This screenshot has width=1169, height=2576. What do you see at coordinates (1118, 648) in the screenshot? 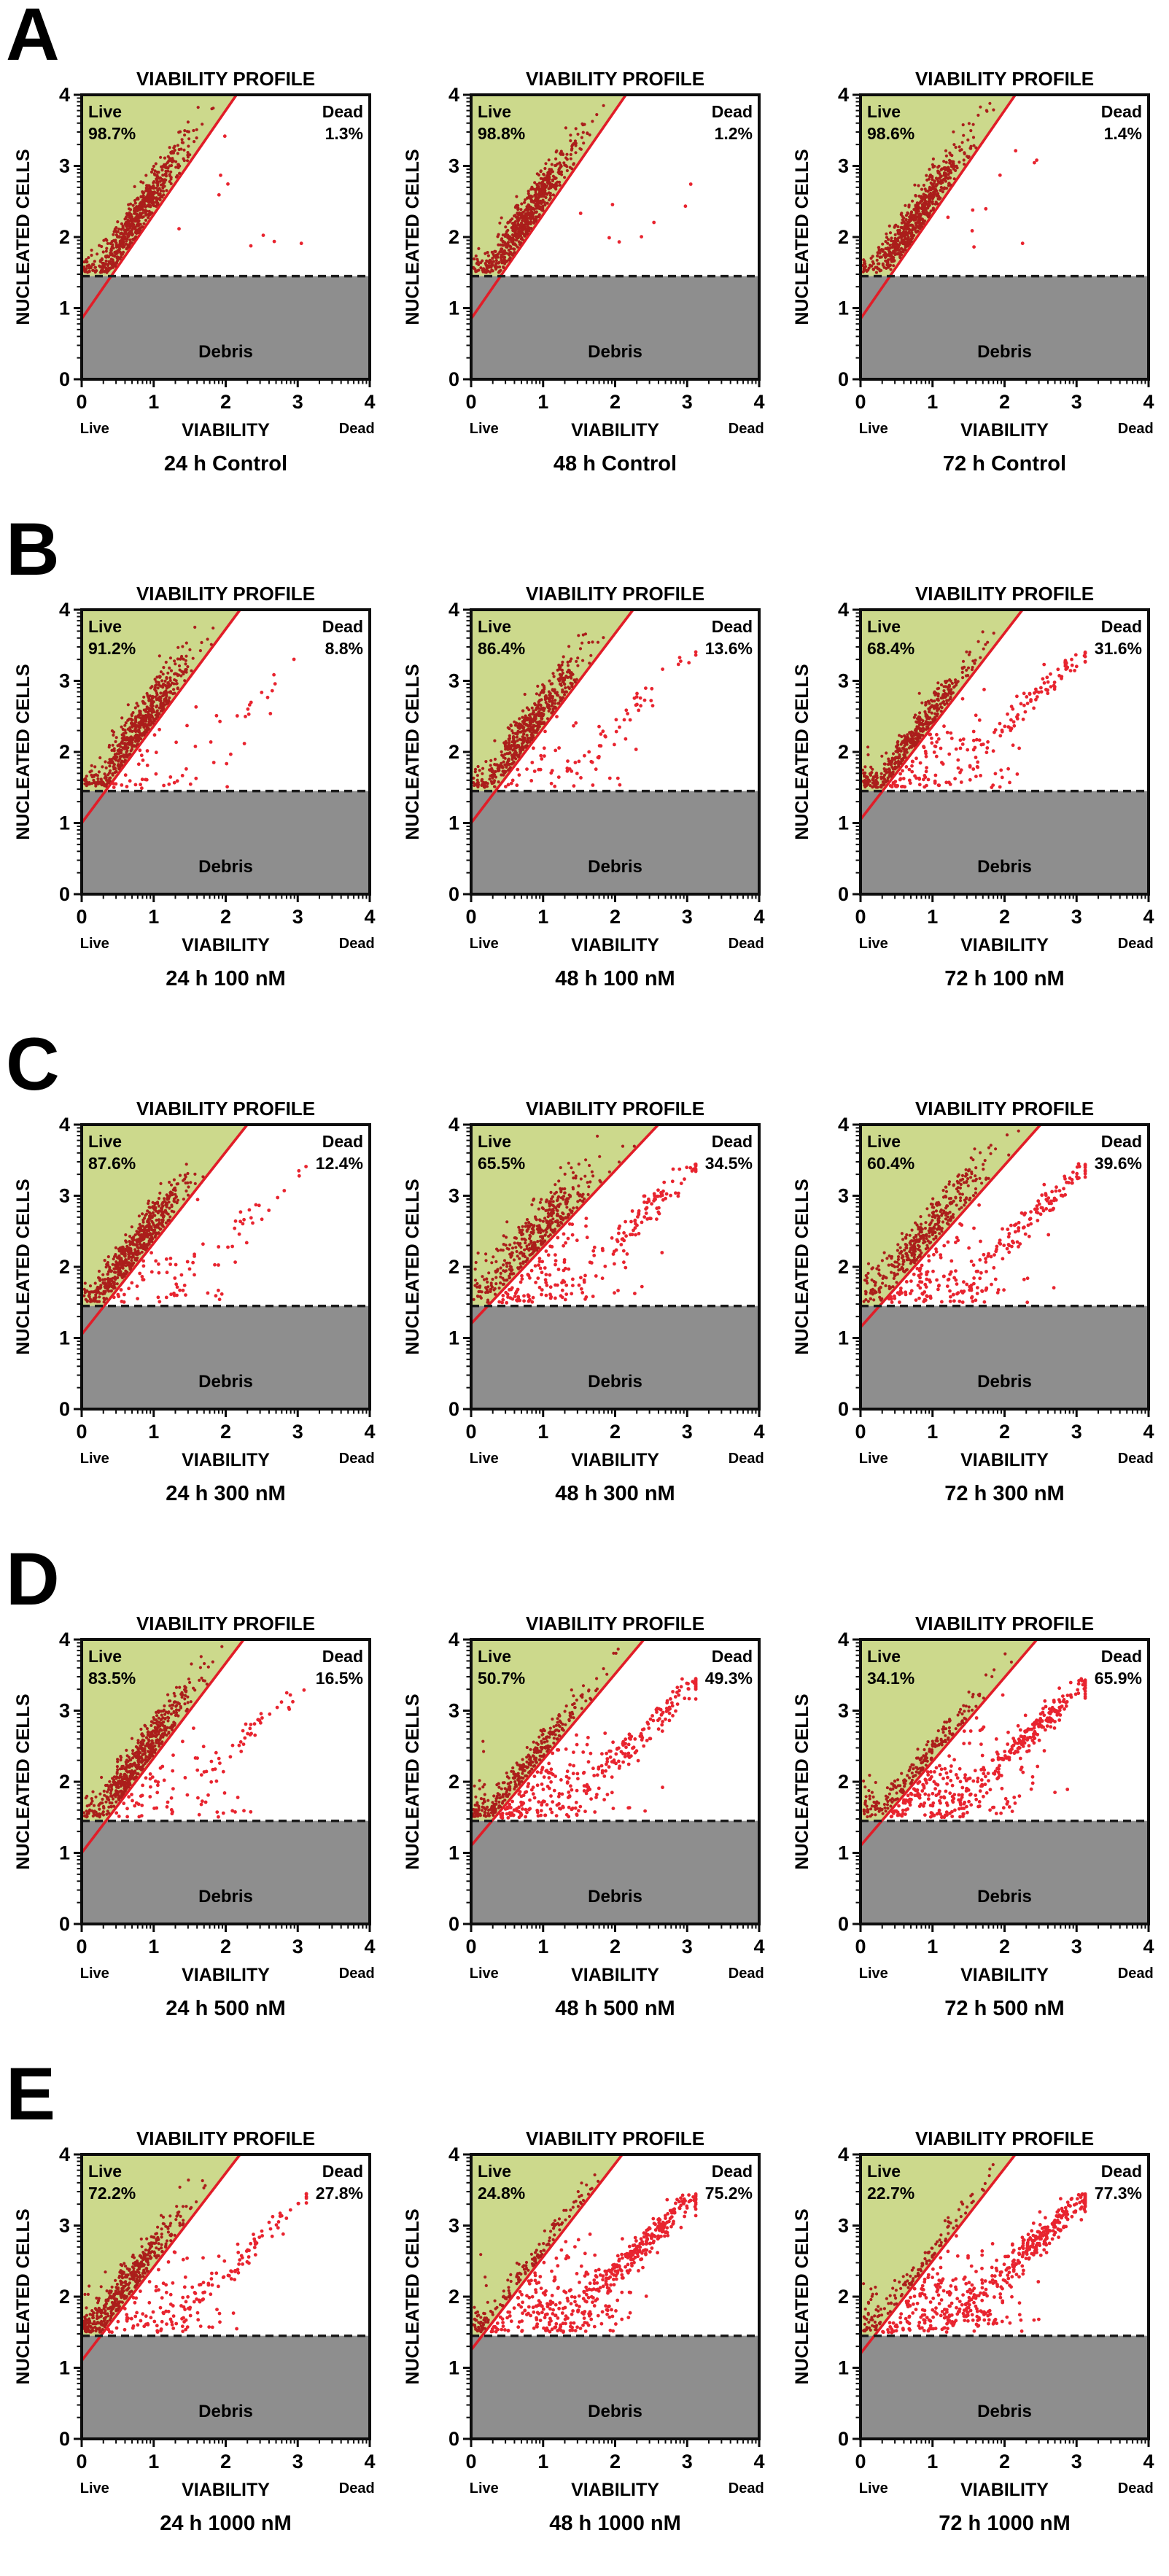
I see `dead-percentage: 31.6%` at bounding box center [1118, 648].